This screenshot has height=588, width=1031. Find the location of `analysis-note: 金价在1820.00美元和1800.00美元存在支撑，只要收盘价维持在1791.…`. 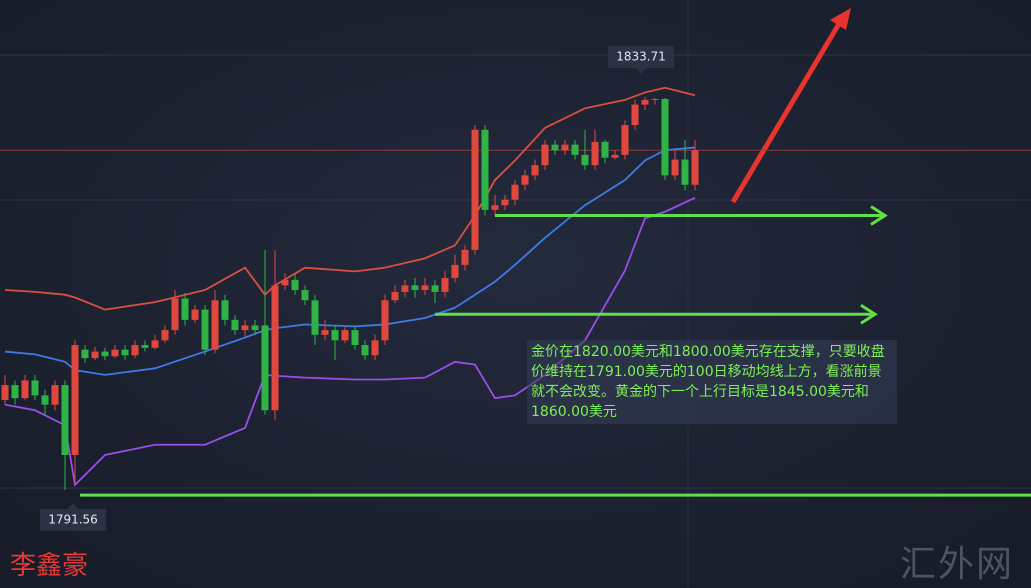

analysis-note: 金价在1820.00美元和1800.00美元存在支撑，只要收盘价维持在1791.… is located at coordinates (712, 382).